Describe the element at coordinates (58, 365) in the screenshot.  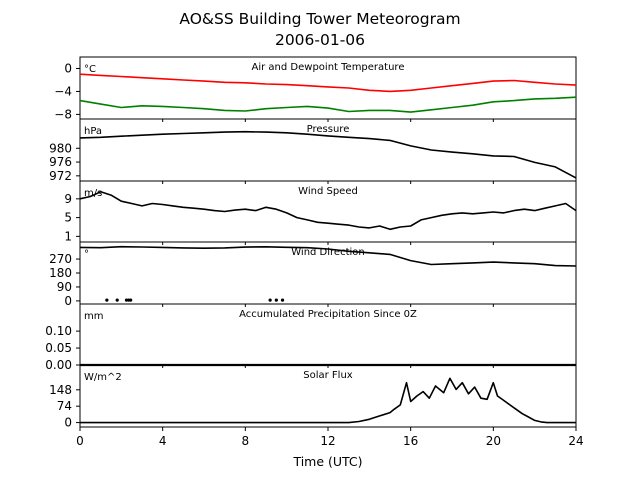
I see `y-tick-label: 0.00` at that location.